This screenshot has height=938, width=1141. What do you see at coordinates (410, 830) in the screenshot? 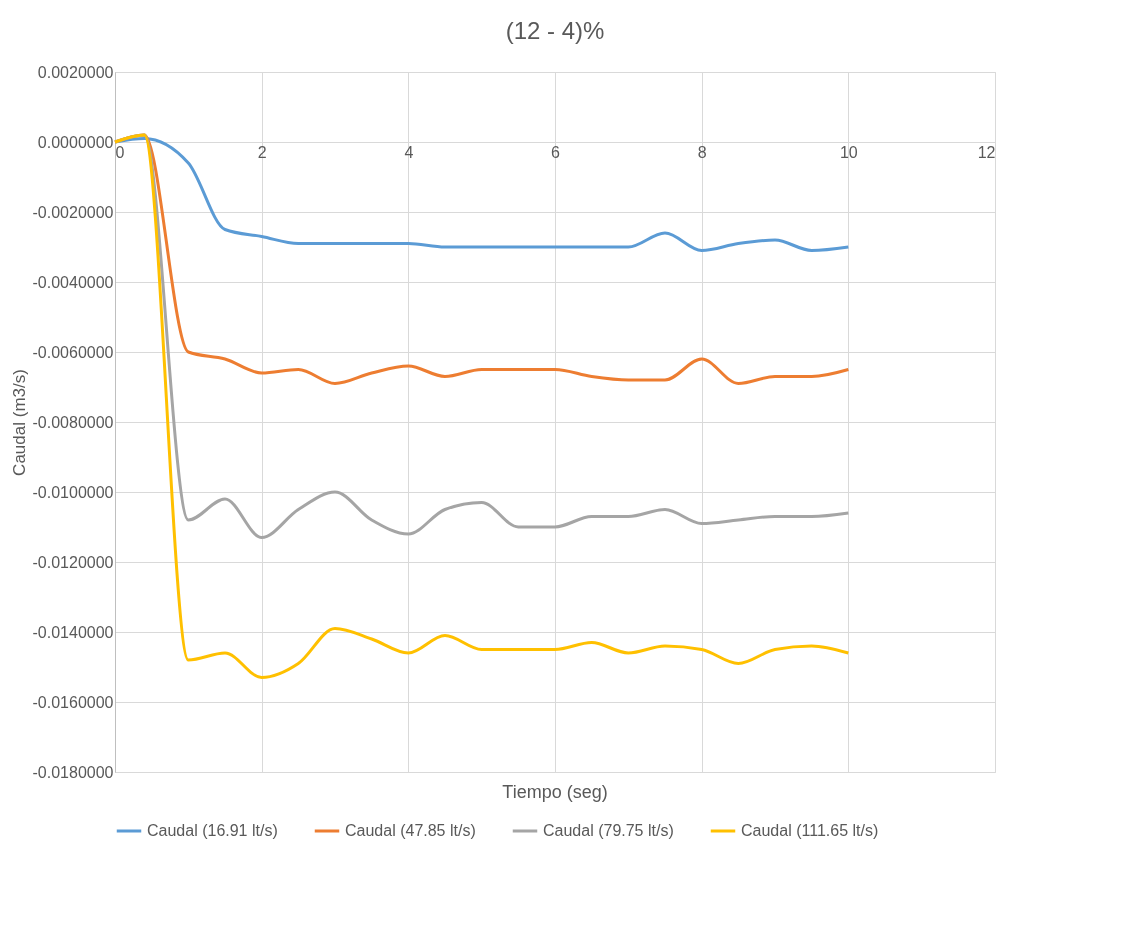
I see `legend-label: Caudal (47.85 lt/s)` at bounding box center [410, 830].